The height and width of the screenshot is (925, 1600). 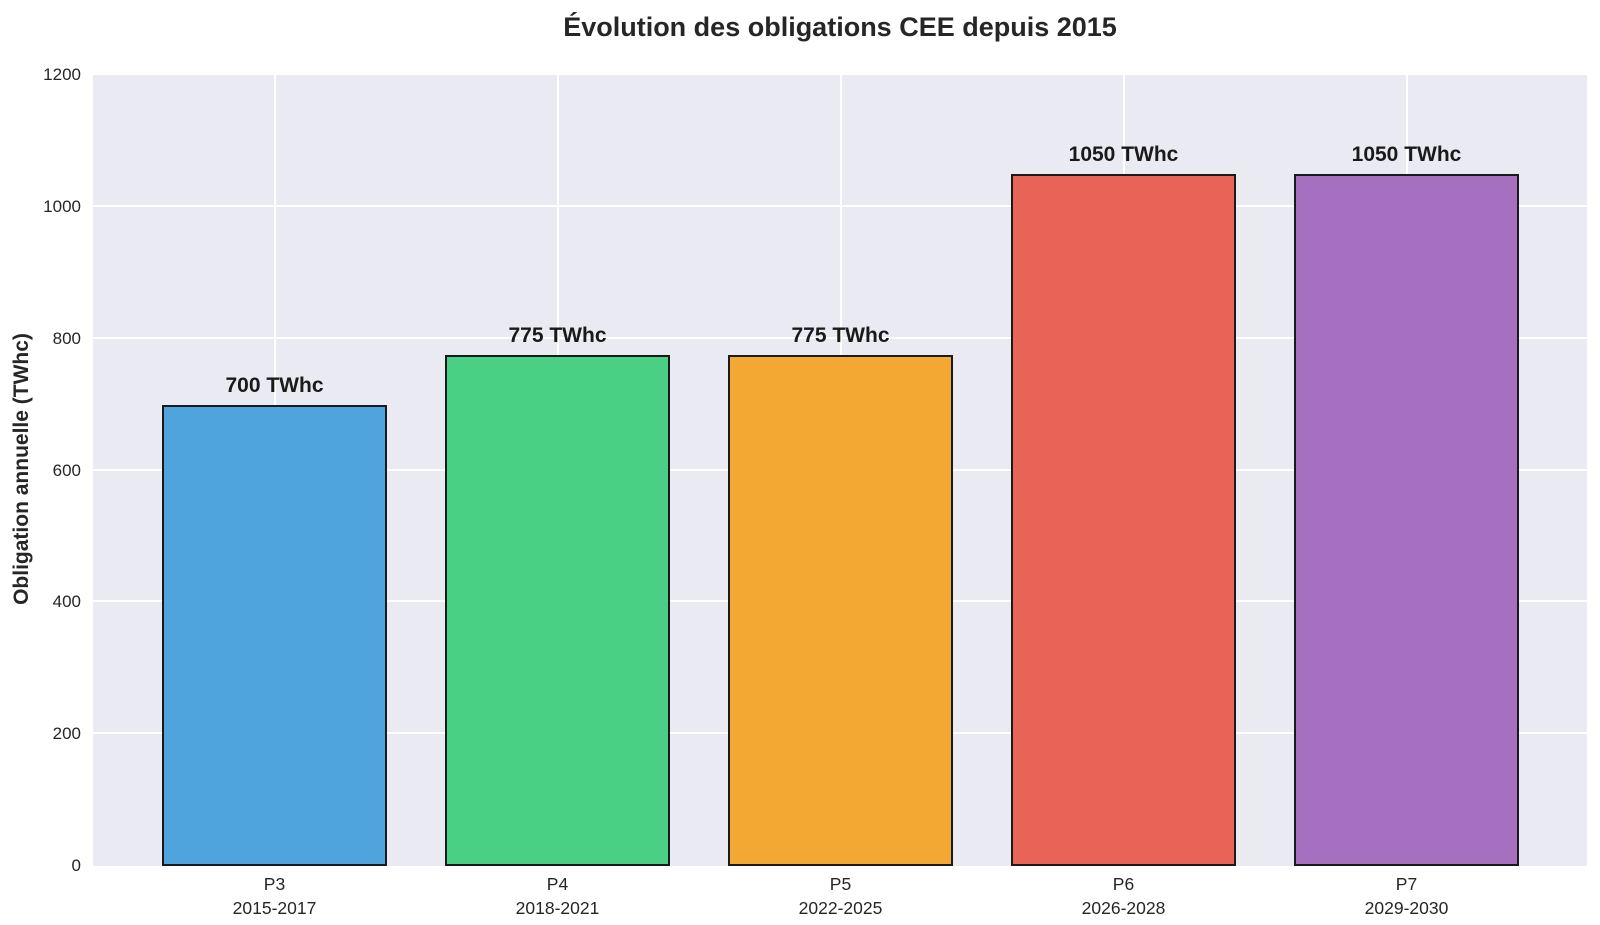 What do you see at coordinates (840, 884) in the screenshot?
I see `x-tick-period: P5` at bounding box center [840, 884].